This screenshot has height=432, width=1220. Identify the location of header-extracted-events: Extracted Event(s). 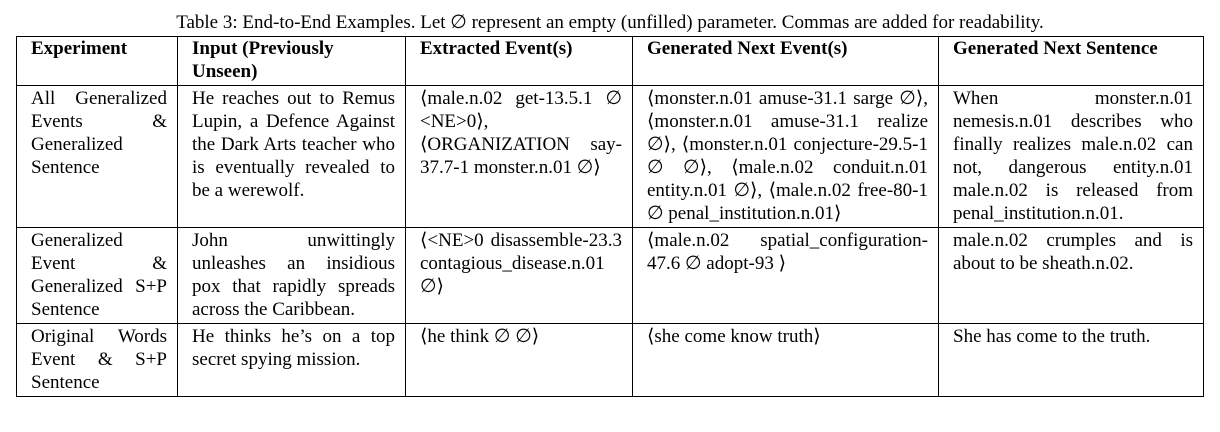
(519, 61).